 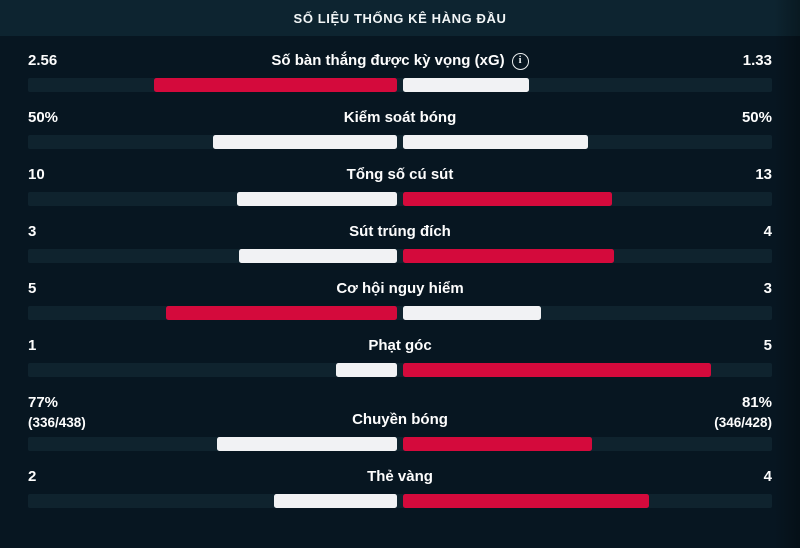 I want to click on stat-label: Sút trúng đích, so click(x=400, y=231).